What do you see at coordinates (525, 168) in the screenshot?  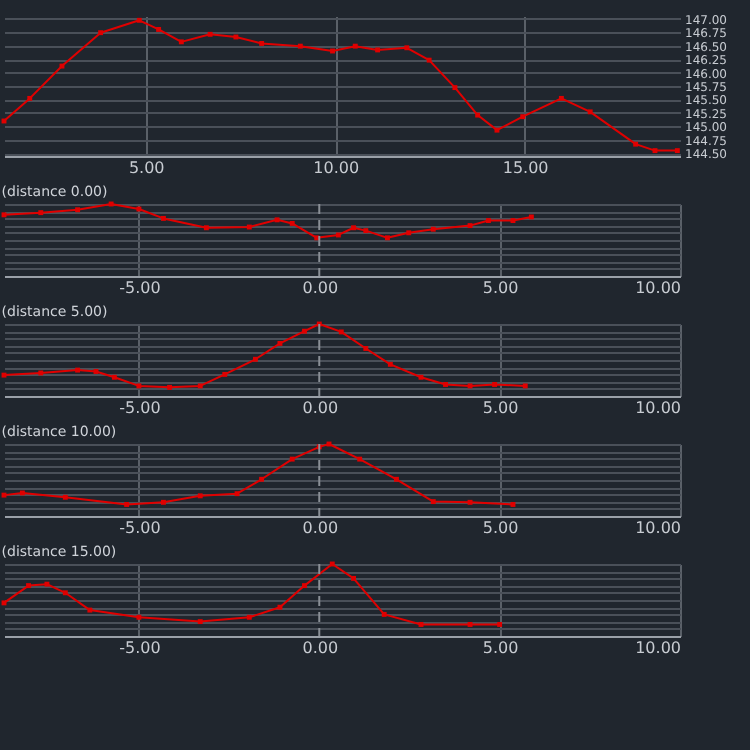 I see `x-tick-label: 15.00` at bounding box center [525, 168].